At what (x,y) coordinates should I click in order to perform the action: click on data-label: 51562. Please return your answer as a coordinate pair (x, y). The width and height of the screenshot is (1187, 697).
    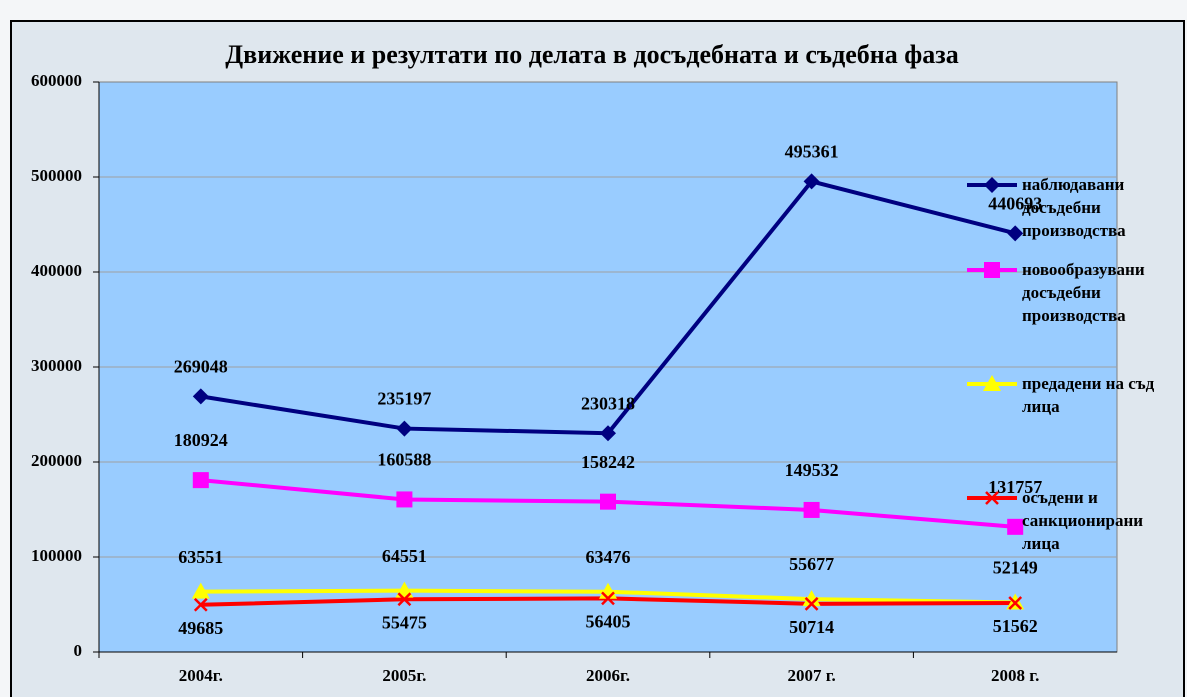
    Looking at the image, I should click on (1015, 626).